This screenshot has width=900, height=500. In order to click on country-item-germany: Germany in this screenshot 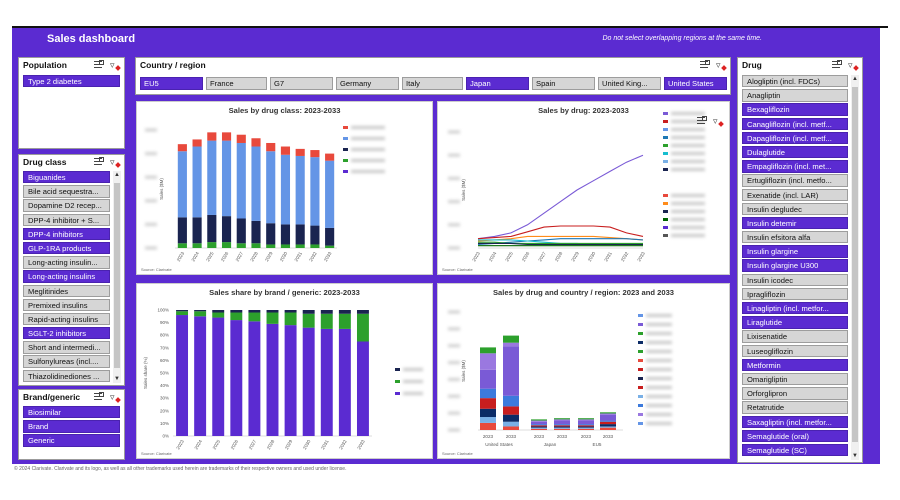, I will do `click(367, 83)`.